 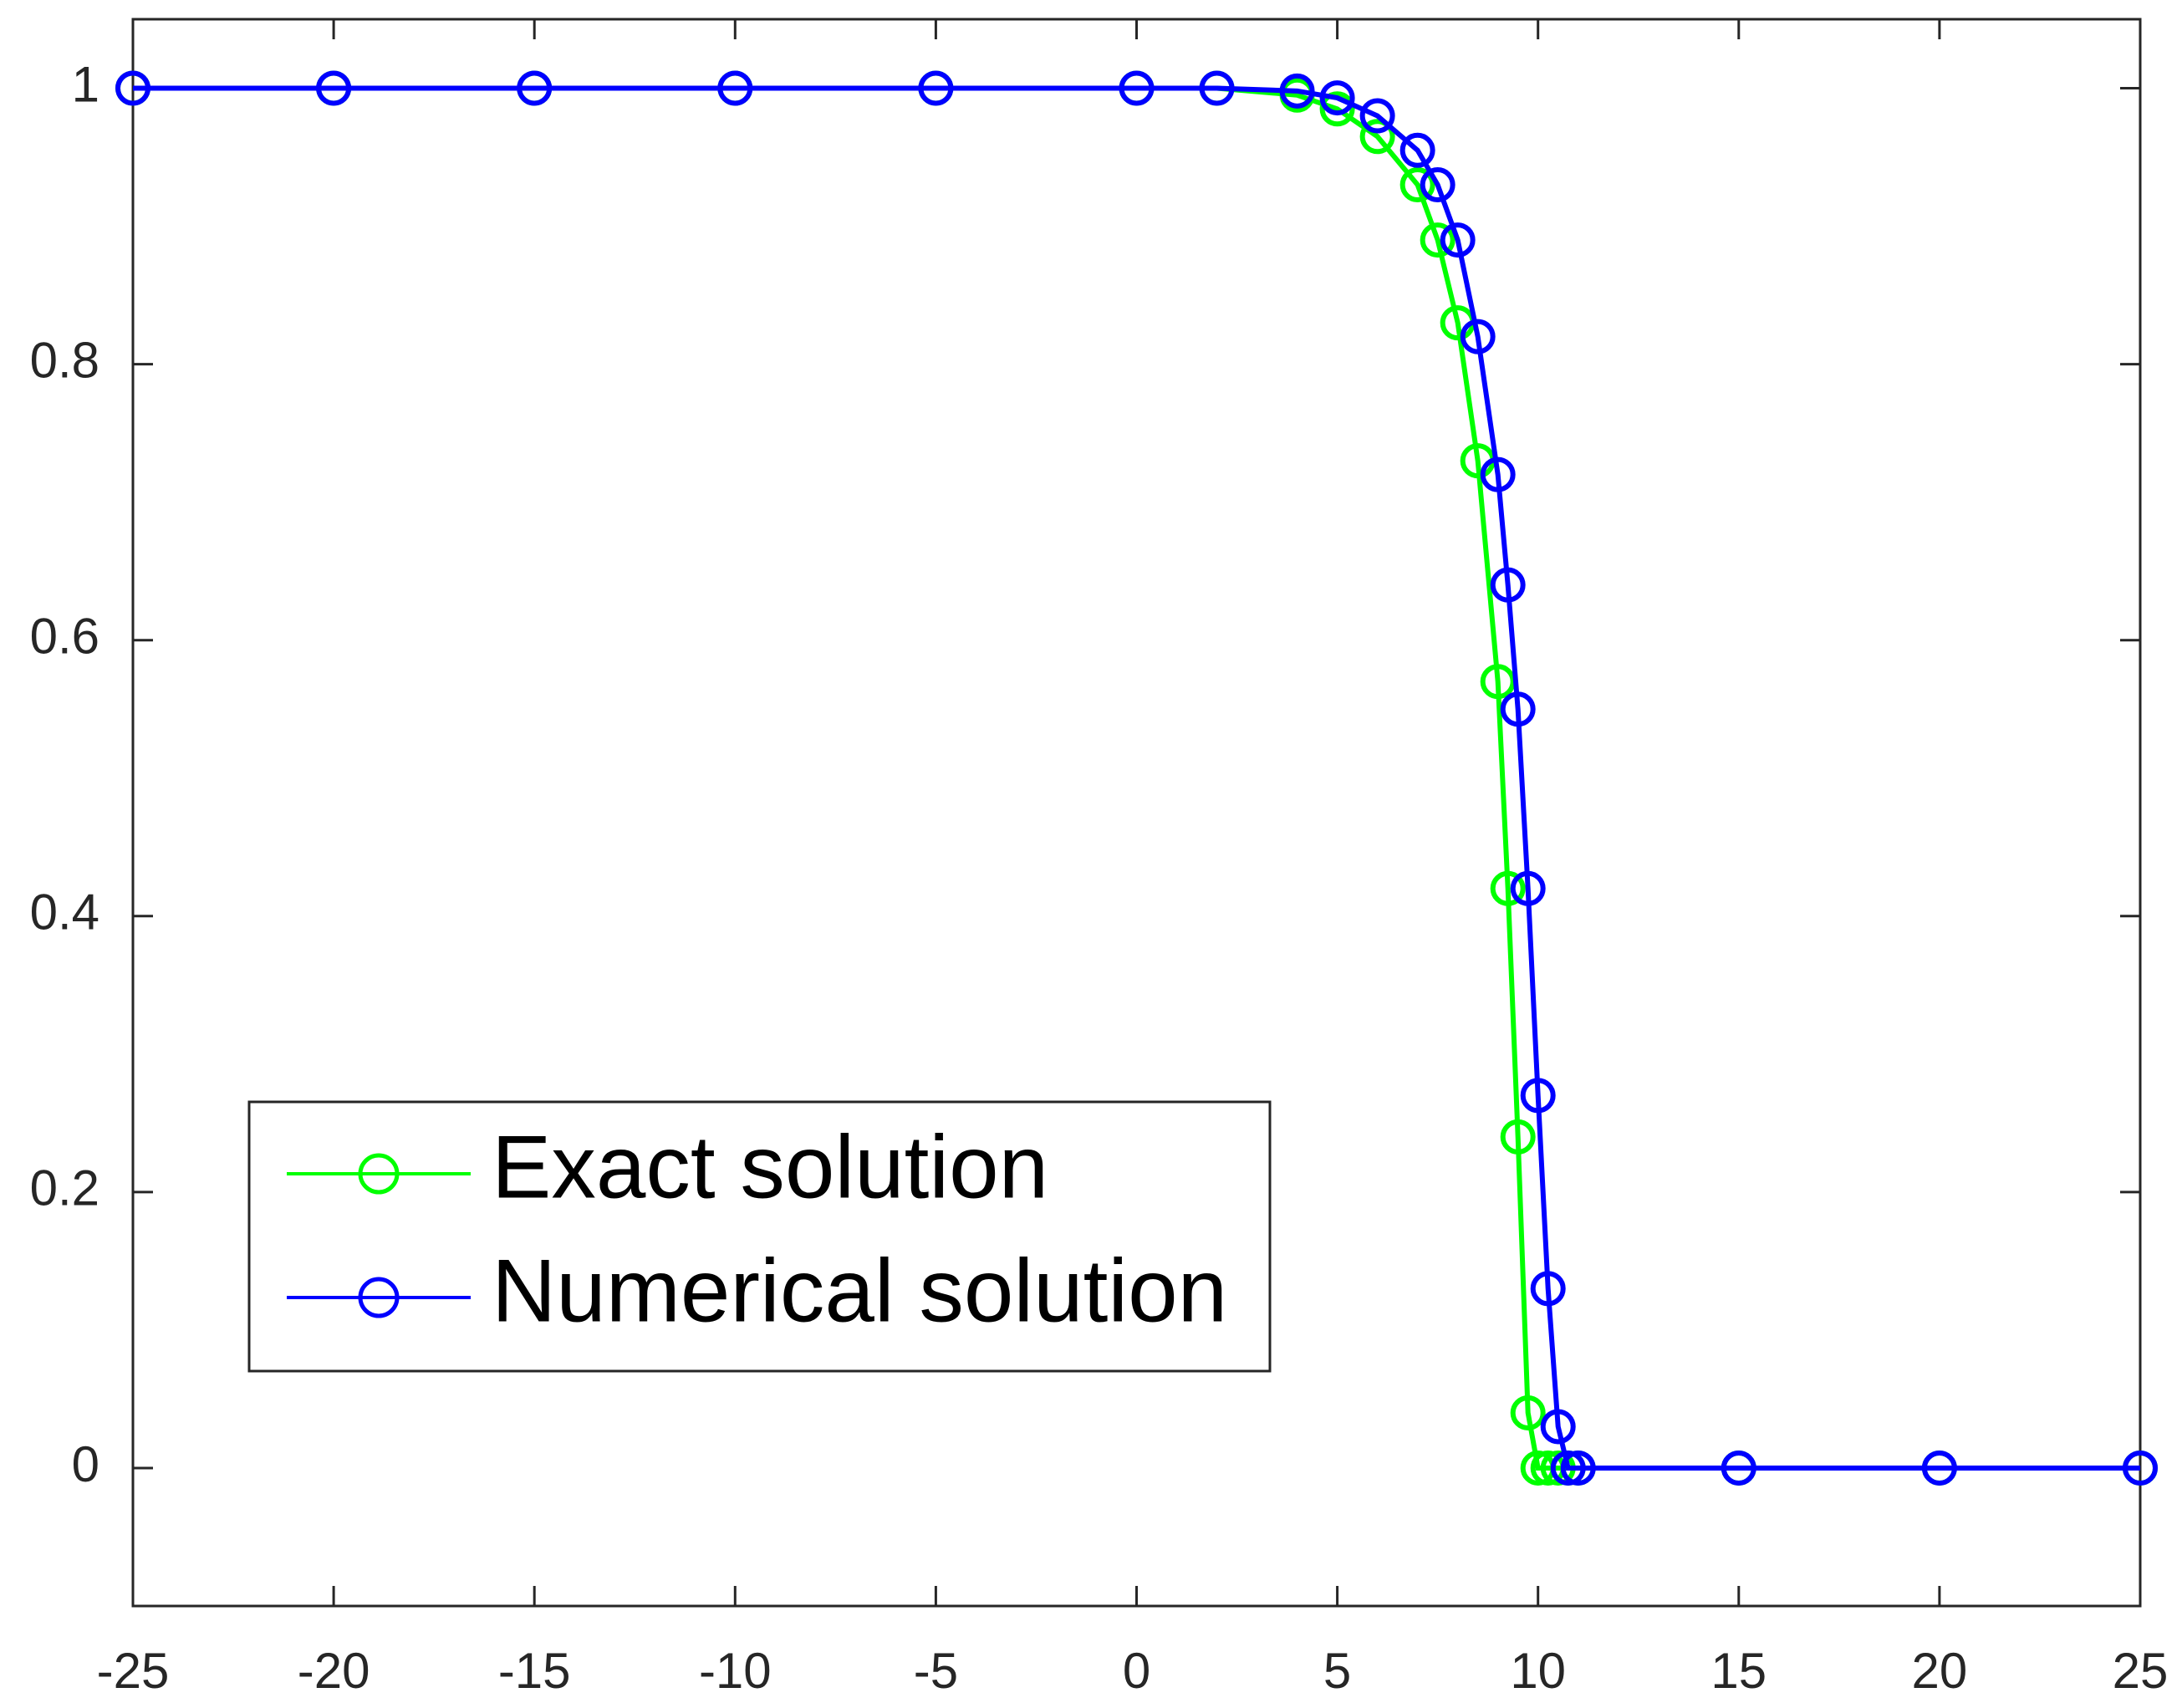 I want to click on x-tick-label: 0, so click(x=1136, y=1671).